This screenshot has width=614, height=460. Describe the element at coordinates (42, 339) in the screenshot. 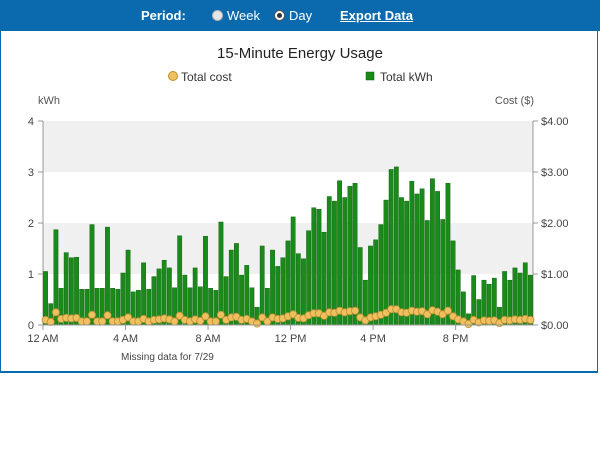

I see `x-tick-label: 12 AM` at that location.